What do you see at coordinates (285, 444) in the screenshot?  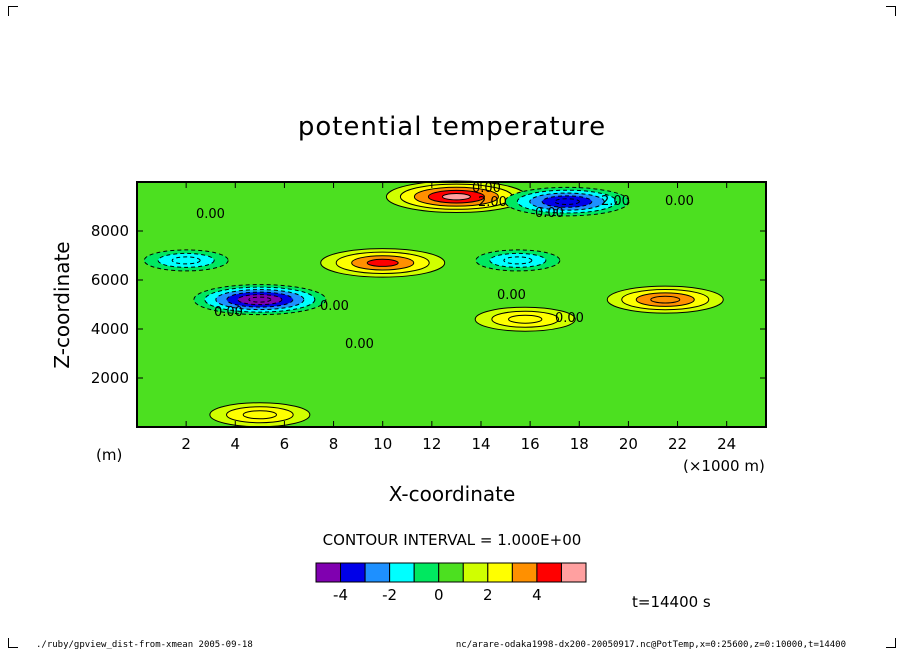 I see `x-tick-label: 6` at bounding box center [285, 444].